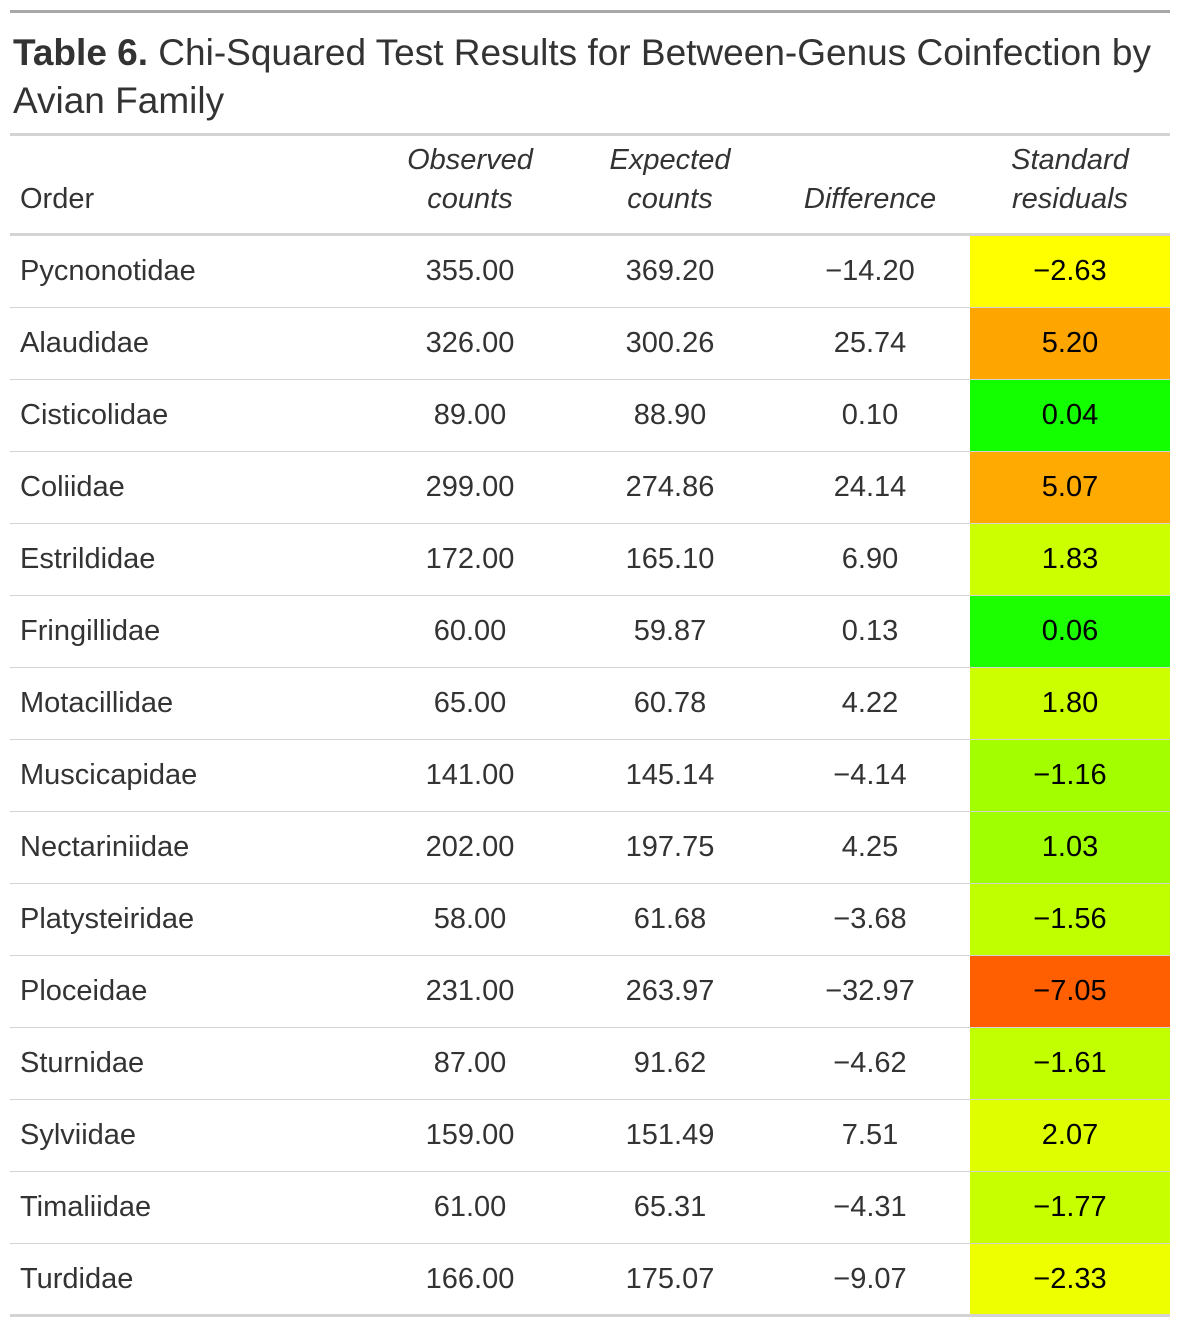 The width and height of the screenshot is (1180, 1327). I want to click on cell-expected: 263.97, so click(670, 991).